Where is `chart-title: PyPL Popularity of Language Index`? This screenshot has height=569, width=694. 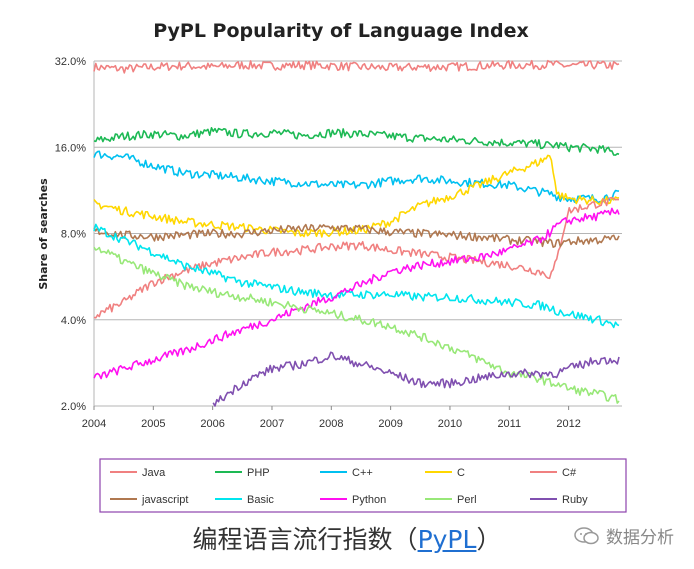 chart-title: PyPL Popularity of Language Index is located at coordinates (341, 31).